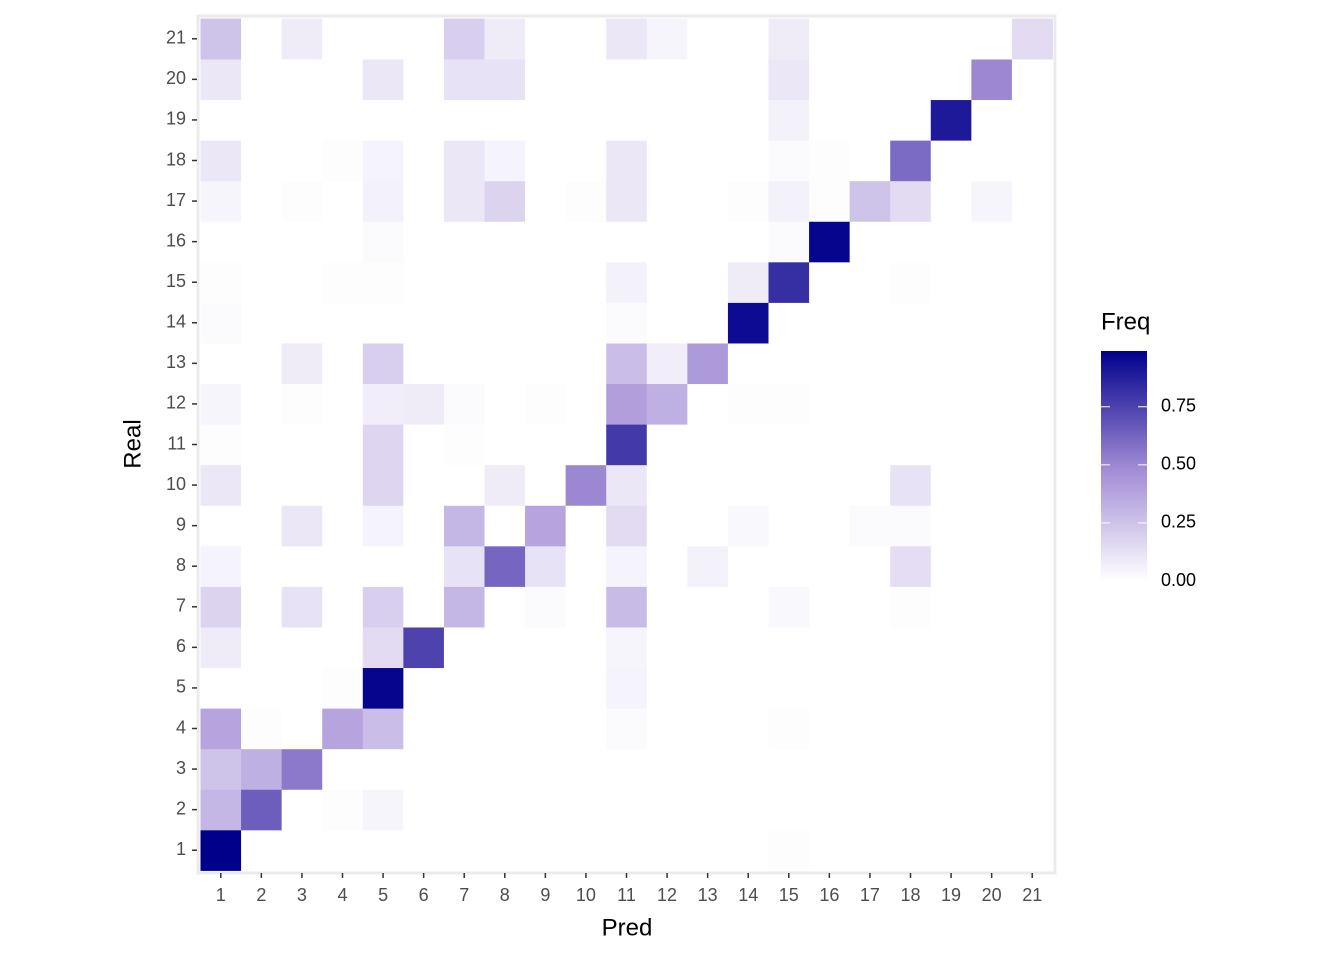  Describe the element at coordinates (302, 895) in the screenshot. I see `x-tick-label: 3` at that location.